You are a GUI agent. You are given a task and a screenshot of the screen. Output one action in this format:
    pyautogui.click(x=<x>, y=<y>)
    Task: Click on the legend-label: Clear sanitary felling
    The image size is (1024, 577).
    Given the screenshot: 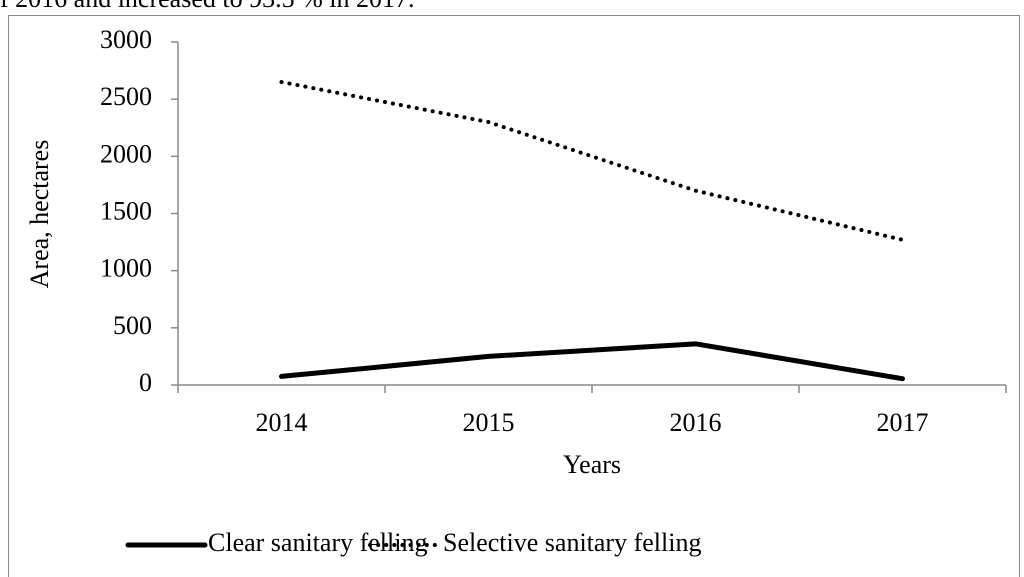 What is the action you would take?
    pyautogui.click(x=317, y=542)
    